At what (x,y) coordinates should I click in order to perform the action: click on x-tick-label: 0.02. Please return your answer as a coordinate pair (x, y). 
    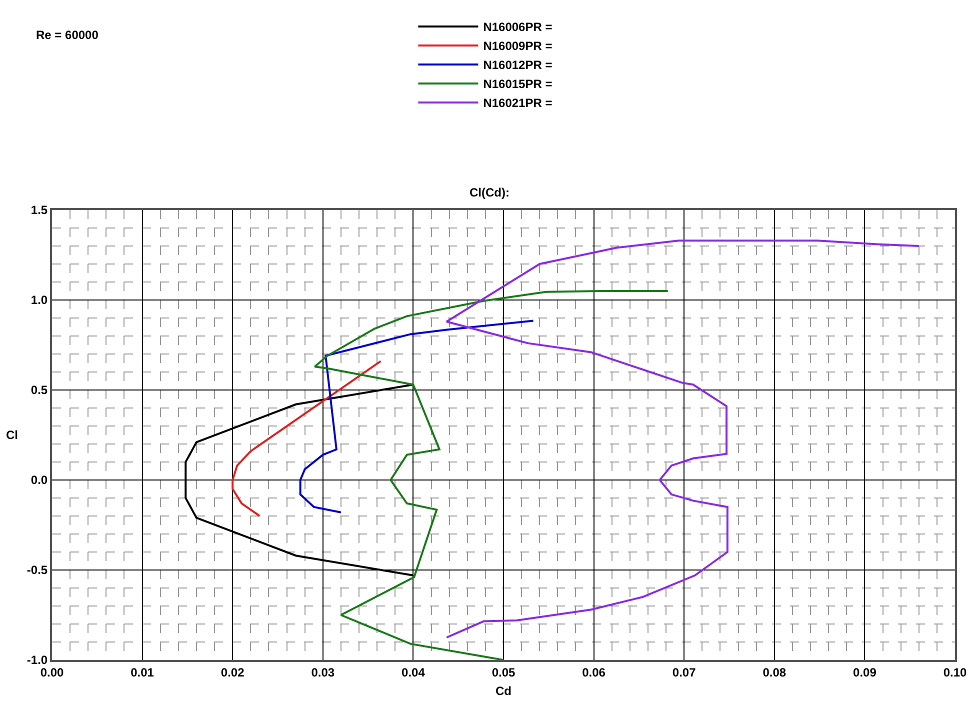
    Looking at the image, I should click on (232, 672).